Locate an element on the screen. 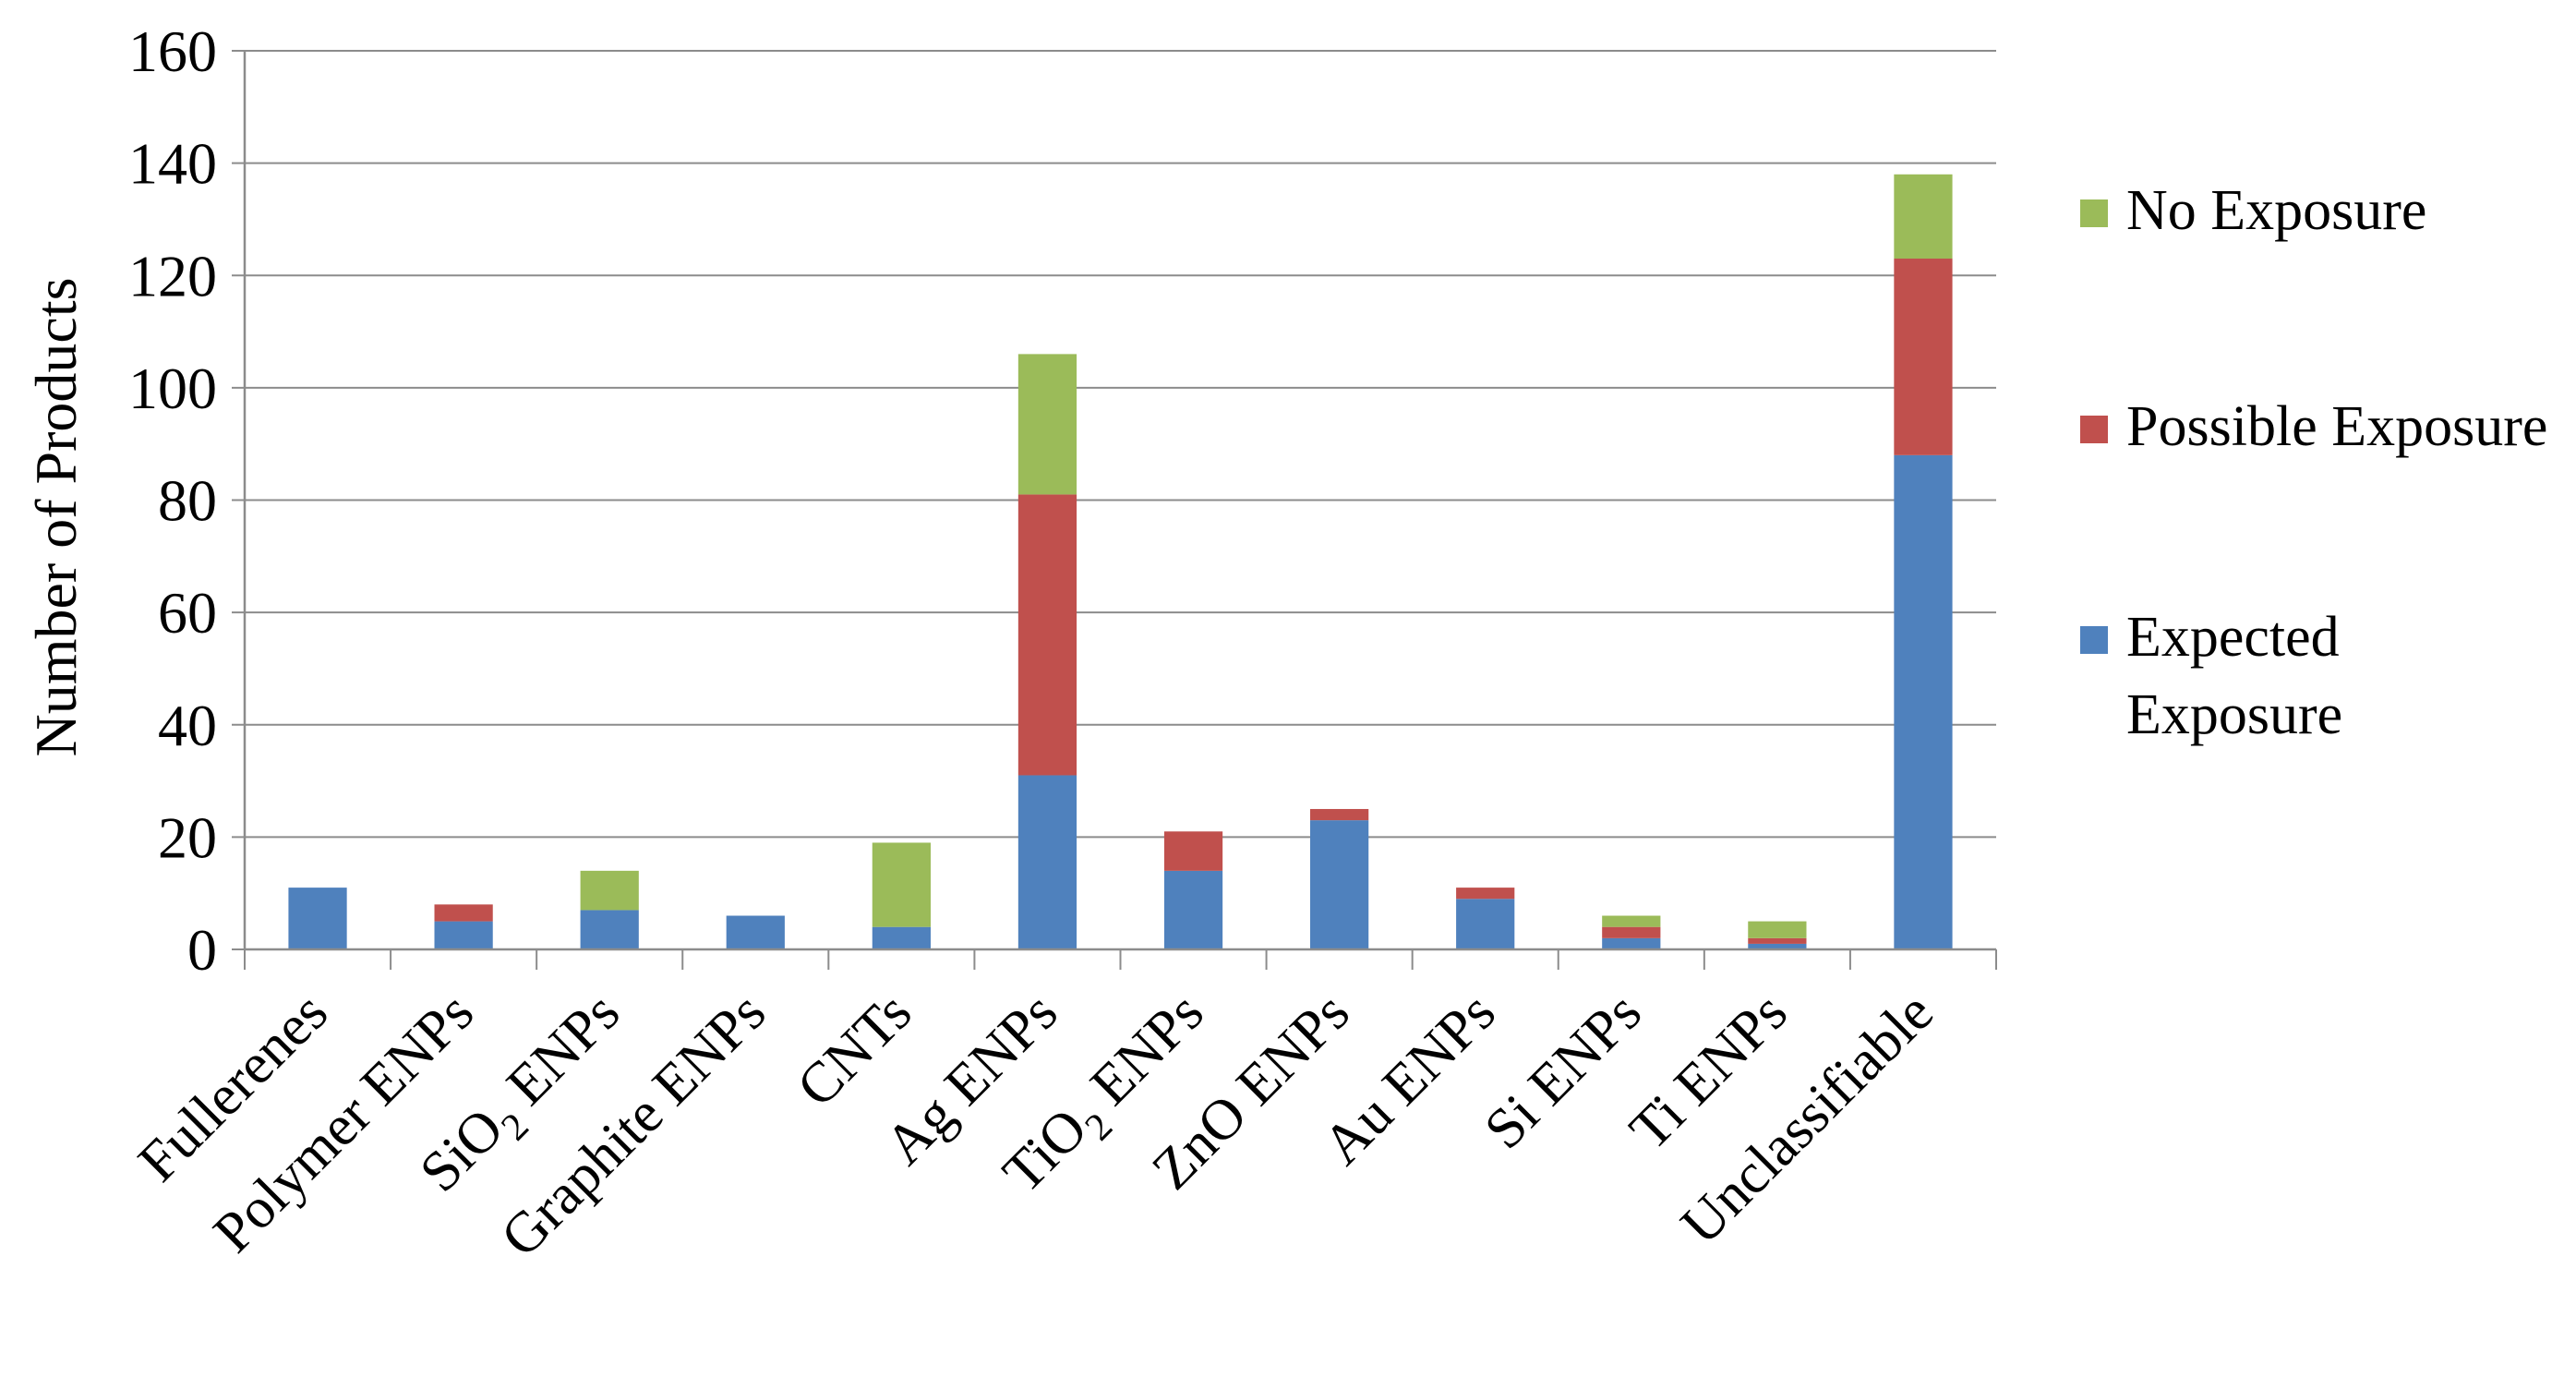  legend-label: Expected Exposure is located at coordinates (2234, 676).